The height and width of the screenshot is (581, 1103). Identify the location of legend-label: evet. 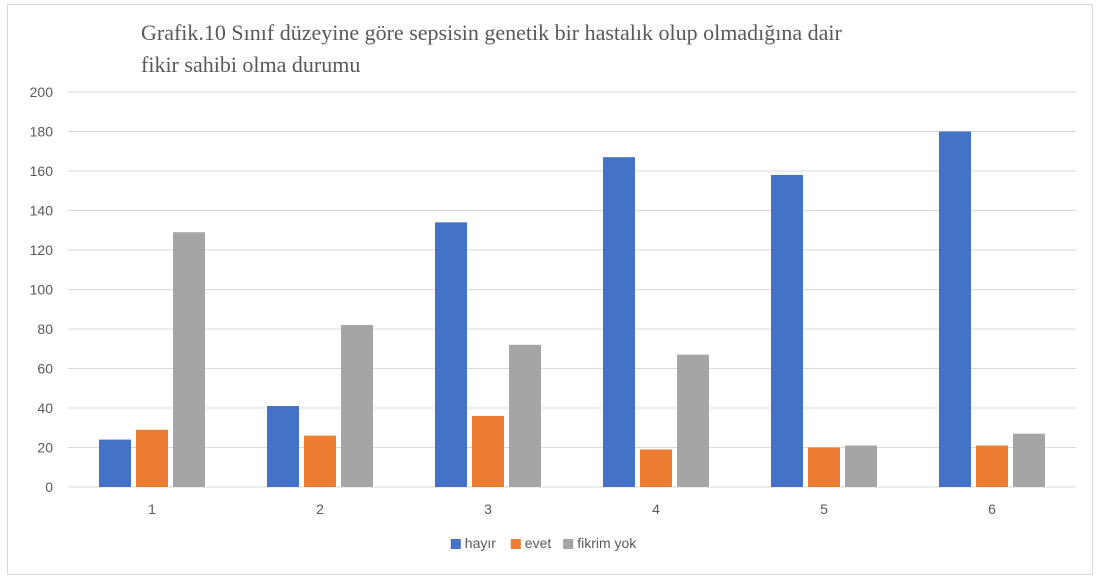
(538, 543).